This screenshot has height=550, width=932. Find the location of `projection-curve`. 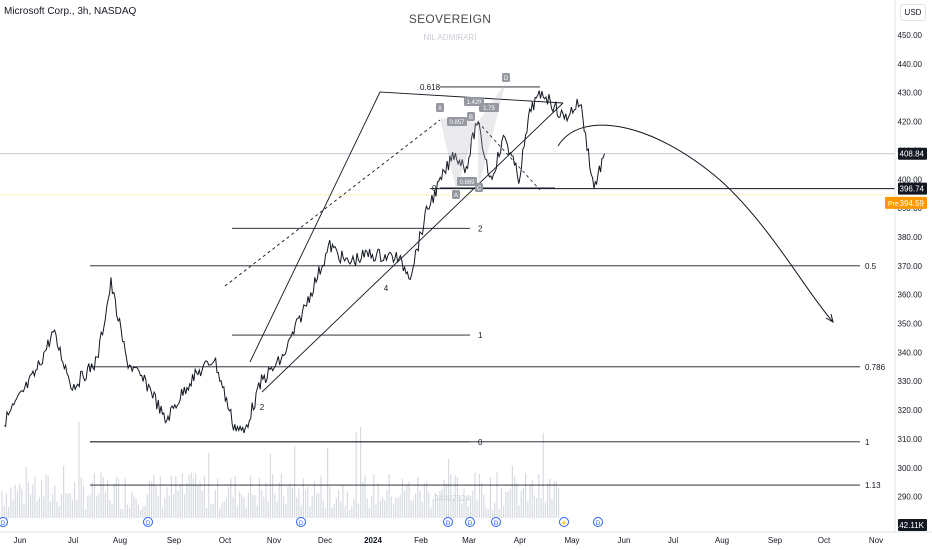

projection-curve is located at coordinates (695, 224).